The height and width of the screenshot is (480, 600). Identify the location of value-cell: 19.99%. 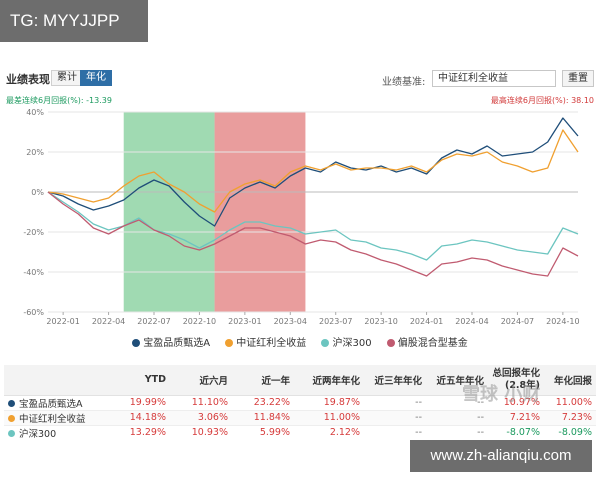
(139, 403).